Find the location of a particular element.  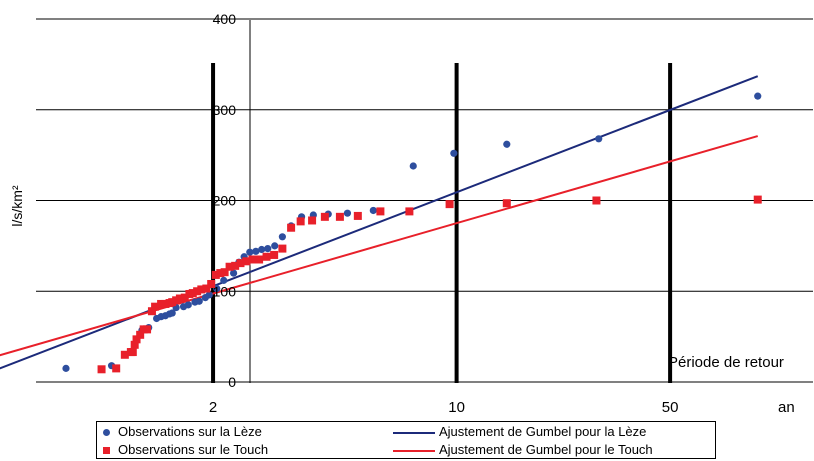

x-axis-unit: an is located at coordinates (786, 407).